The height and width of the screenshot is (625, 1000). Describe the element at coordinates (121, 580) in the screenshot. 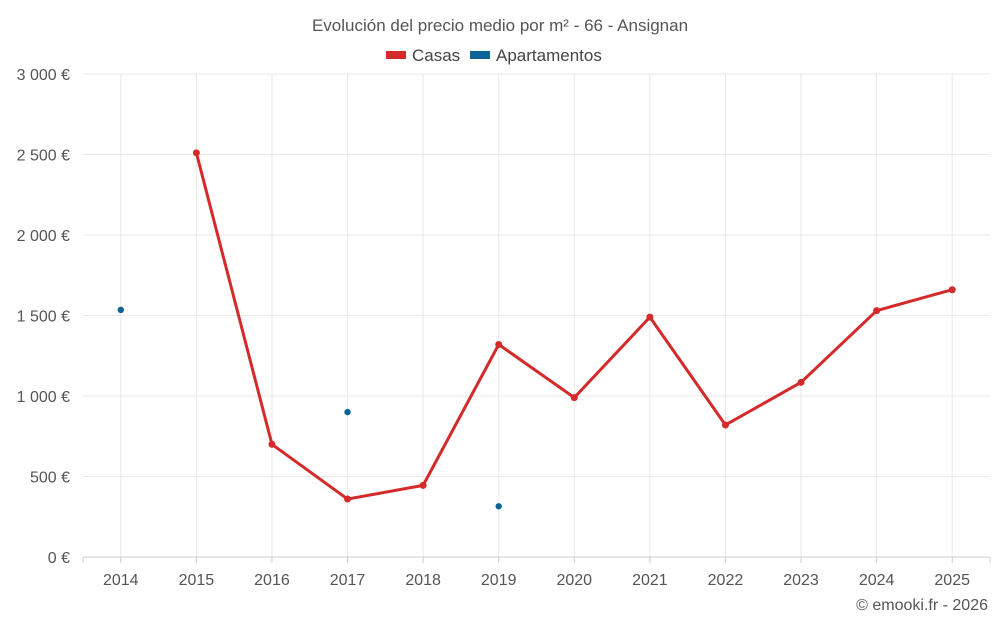

I see `x-tick-label: 2014` at that location.